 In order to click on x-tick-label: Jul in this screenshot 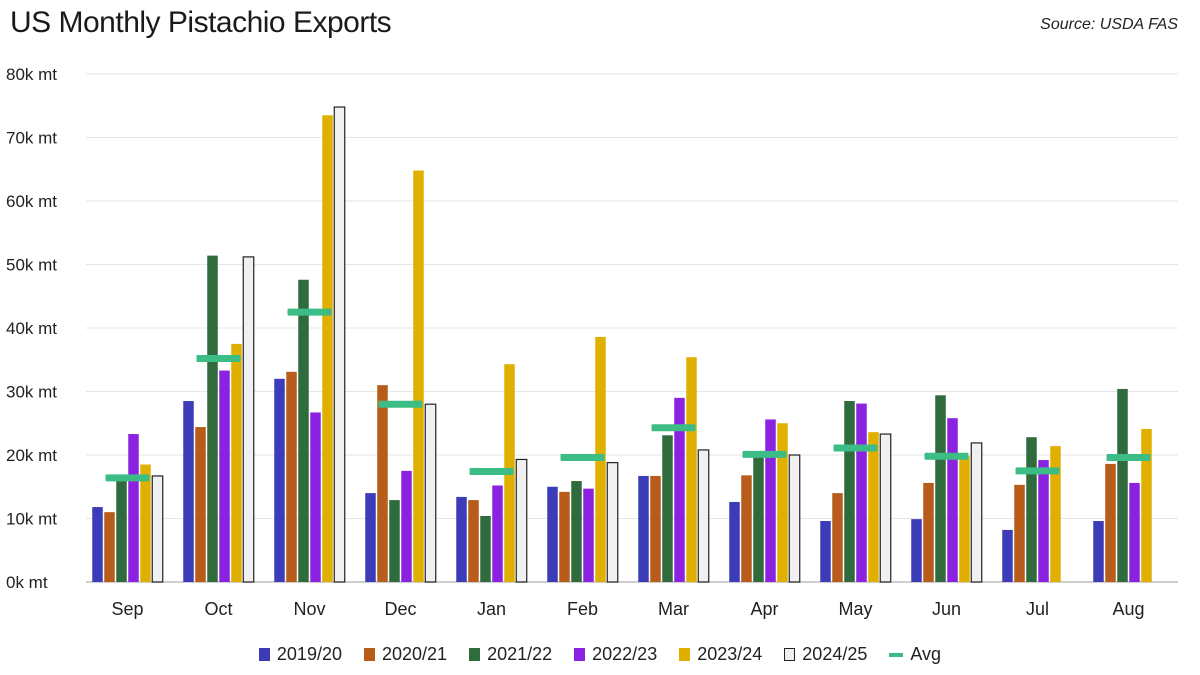, I will do `click(1037, 609)`.